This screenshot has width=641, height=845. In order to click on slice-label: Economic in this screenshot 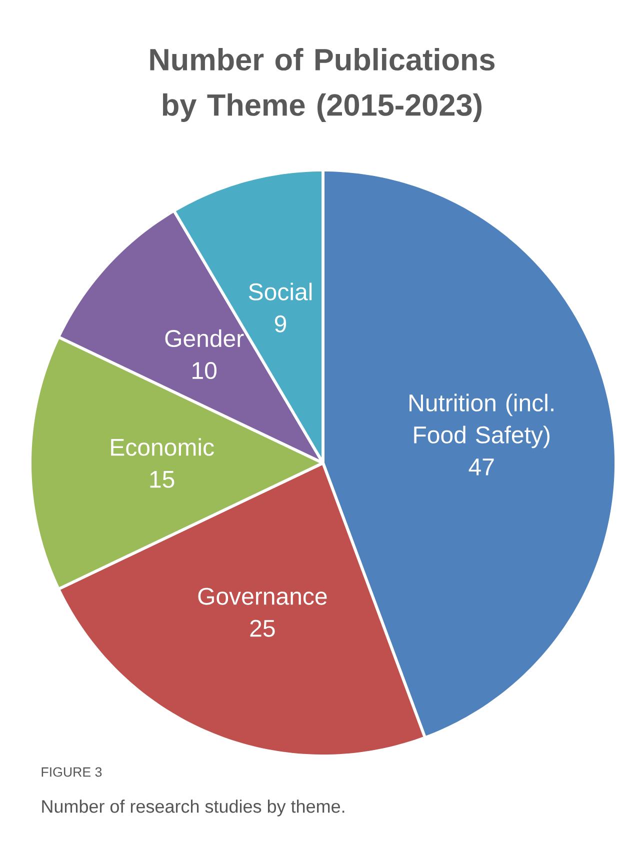, I will do `click(162, 447)`.